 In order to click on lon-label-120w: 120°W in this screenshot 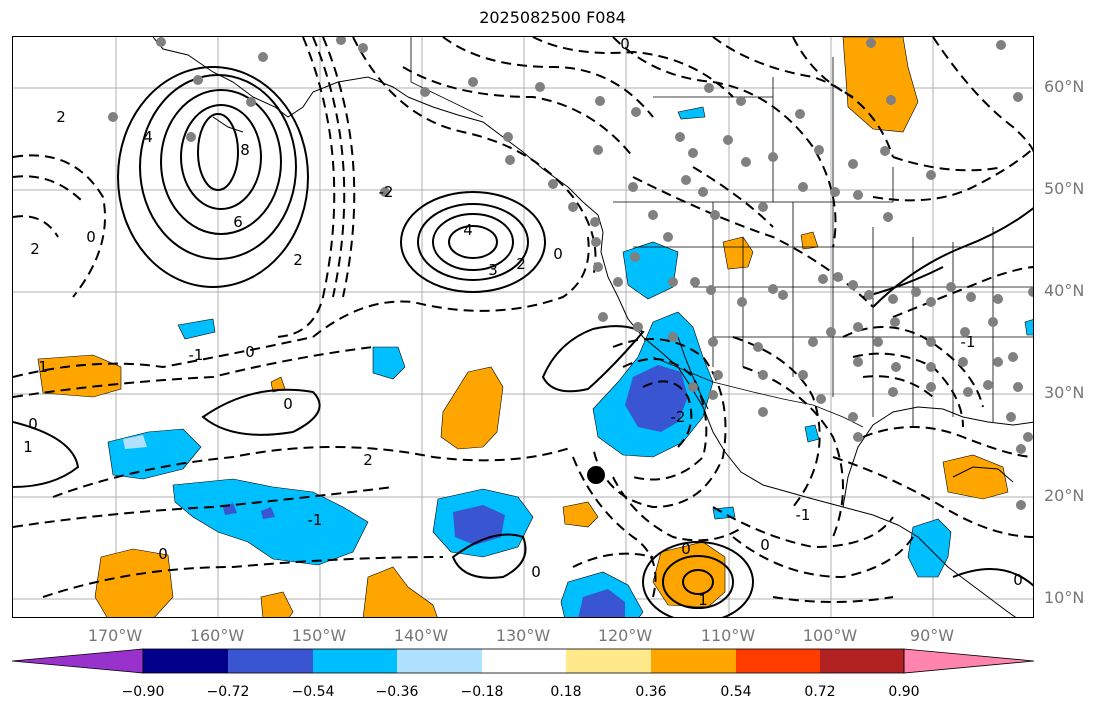, I will do `click(625, 635)`.